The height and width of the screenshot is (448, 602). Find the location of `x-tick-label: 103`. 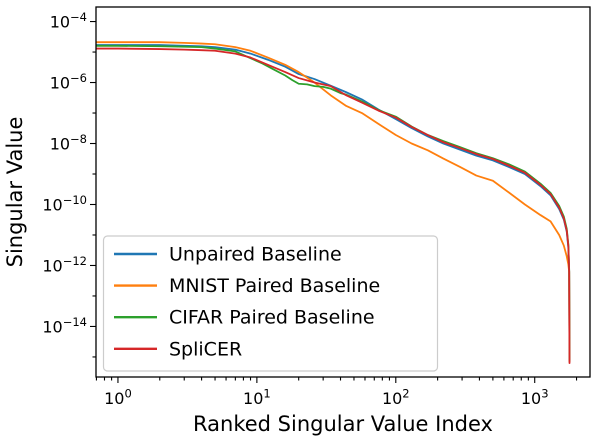

x-tick-label: 103 is located at coordinates (535, 397).